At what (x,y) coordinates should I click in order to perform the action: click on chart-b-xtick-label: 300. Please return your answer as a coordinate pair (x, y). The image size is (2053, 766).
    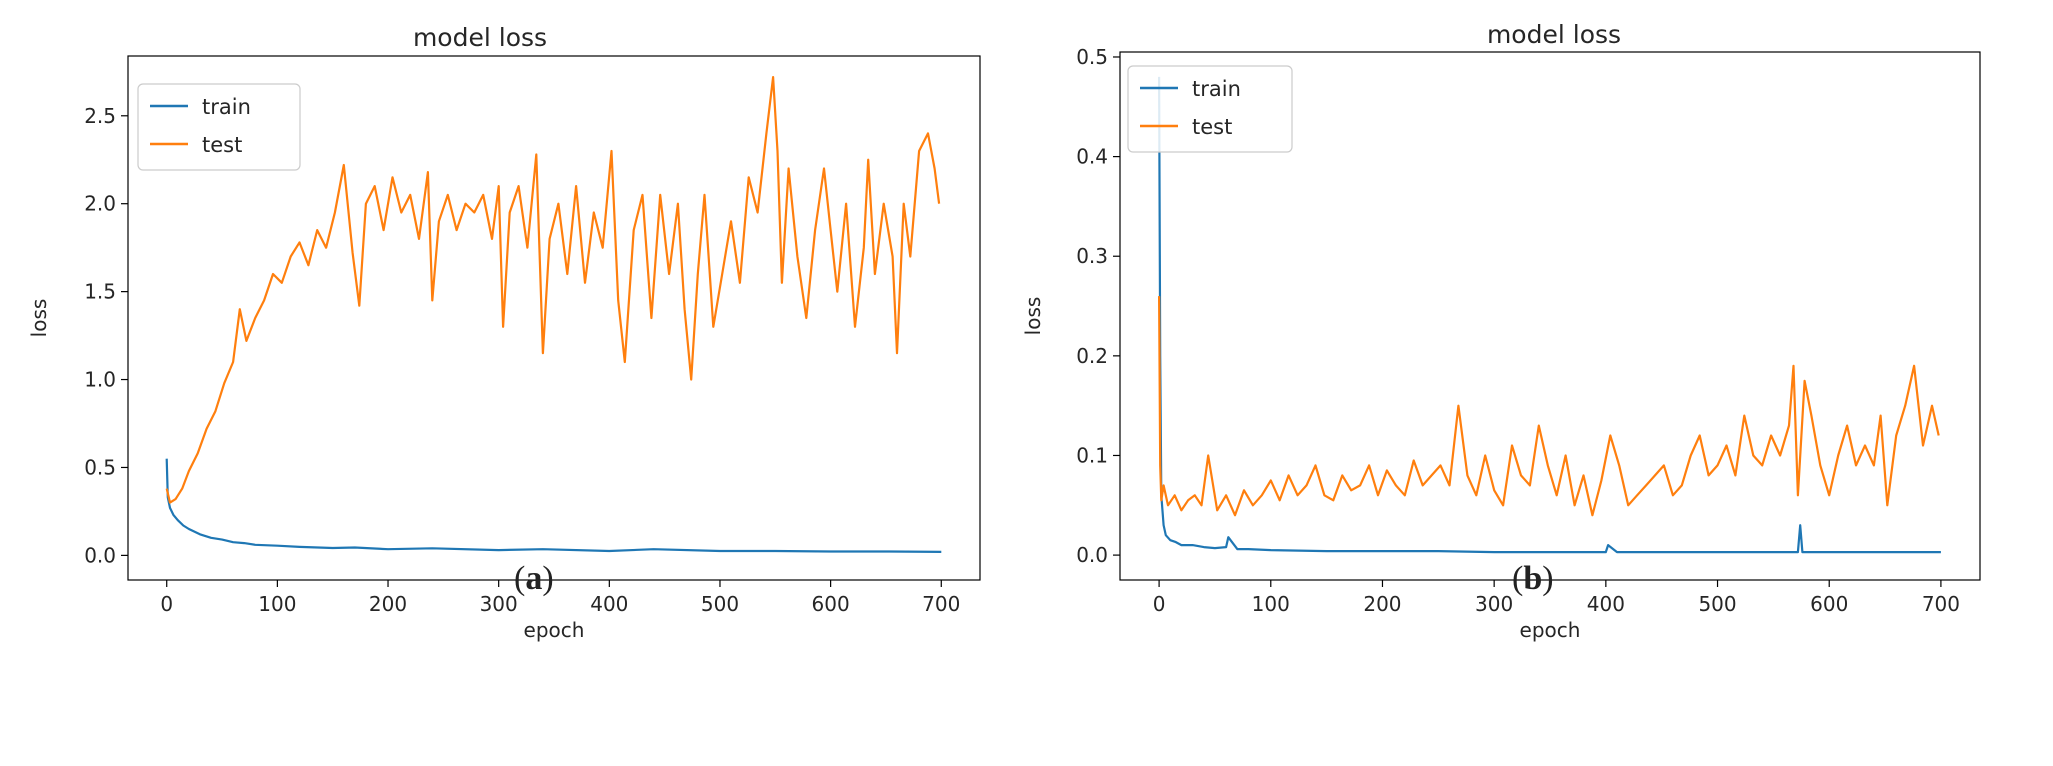
    Looking at the image, I should click on (1494, 604).